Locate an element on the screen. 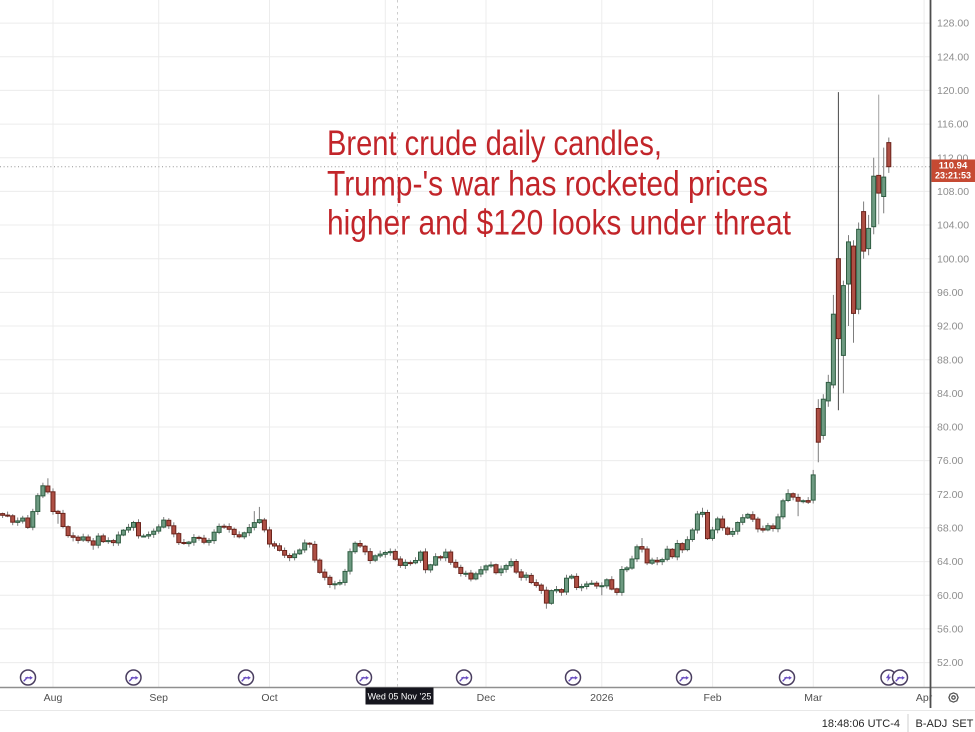 The image size is (975, 732). svg-text: 76.00 is located at coordinates (950, 461).